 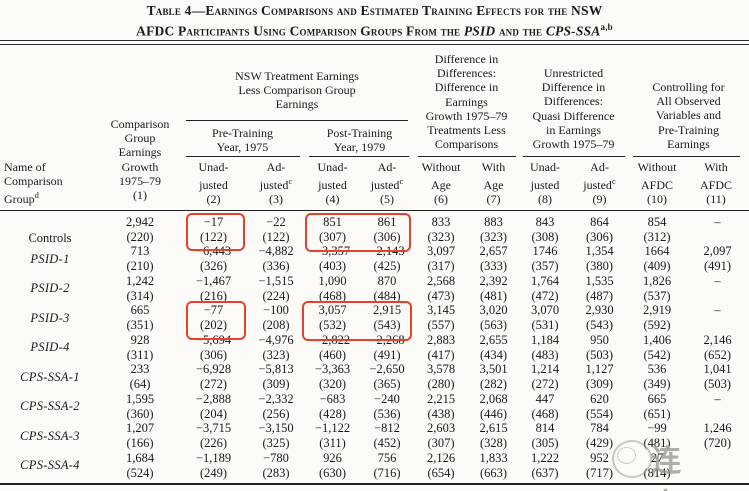 I want to click on value-cell: 3,578, so click(x=441, y=369).